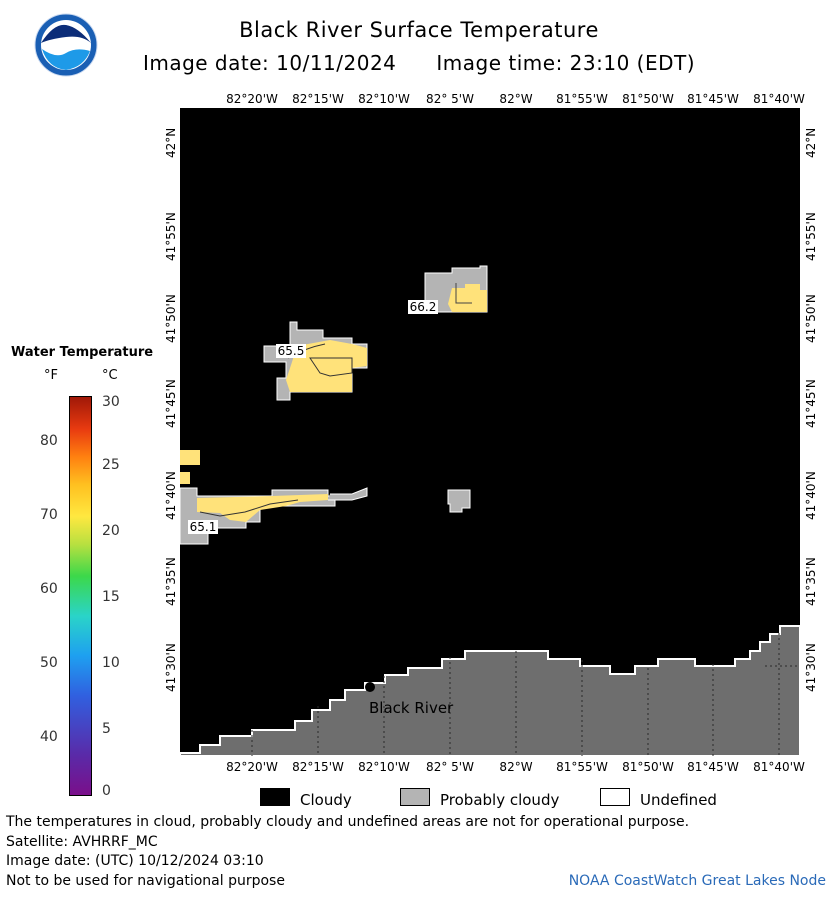 The height and width of the screenshot is (897, 838). I want to click on svg-text: 65.1, so click(203, 527).